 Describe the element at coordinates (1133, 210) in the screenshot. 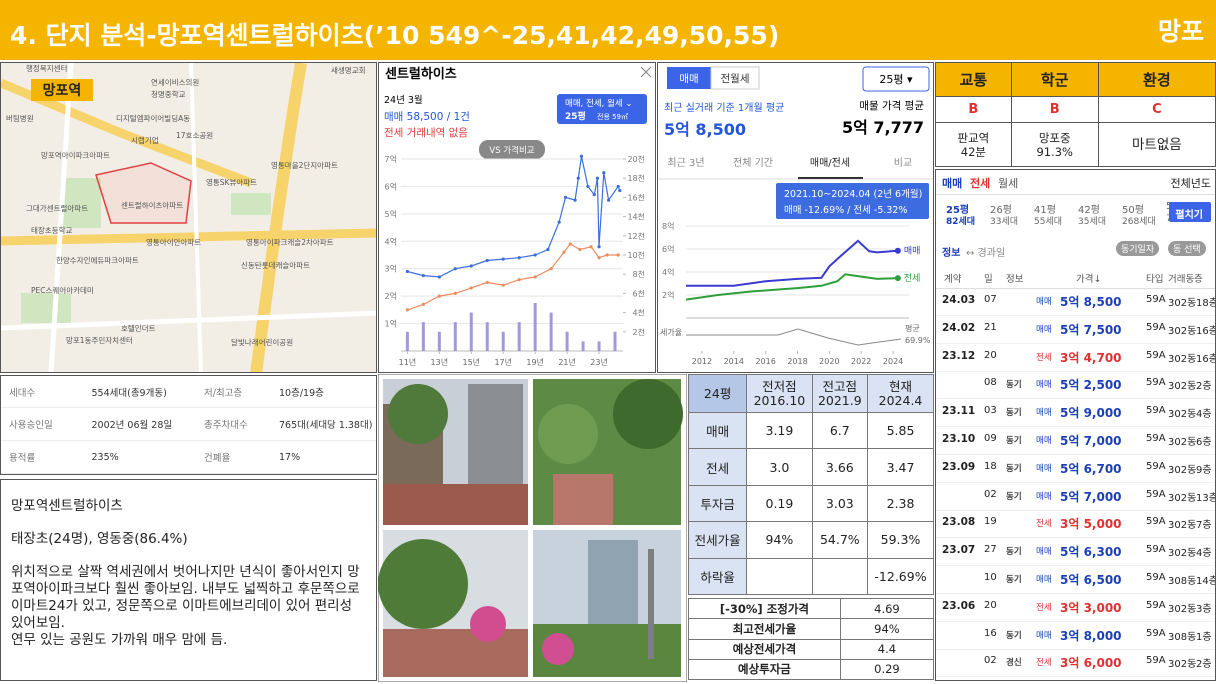

I see `size-tab: 50평` at that location.